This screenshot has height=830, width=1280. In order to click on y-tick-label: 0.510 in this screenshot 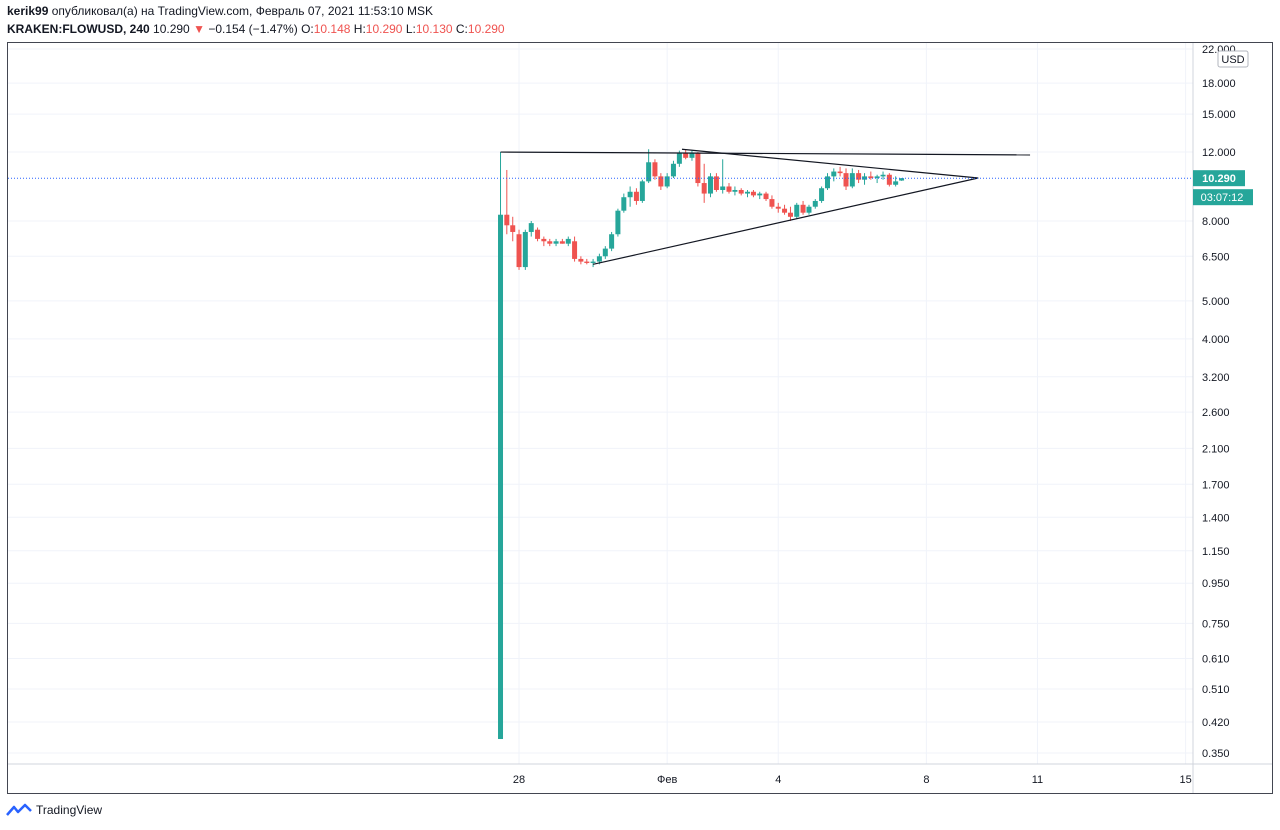, I will do `click(1216, 690)`.